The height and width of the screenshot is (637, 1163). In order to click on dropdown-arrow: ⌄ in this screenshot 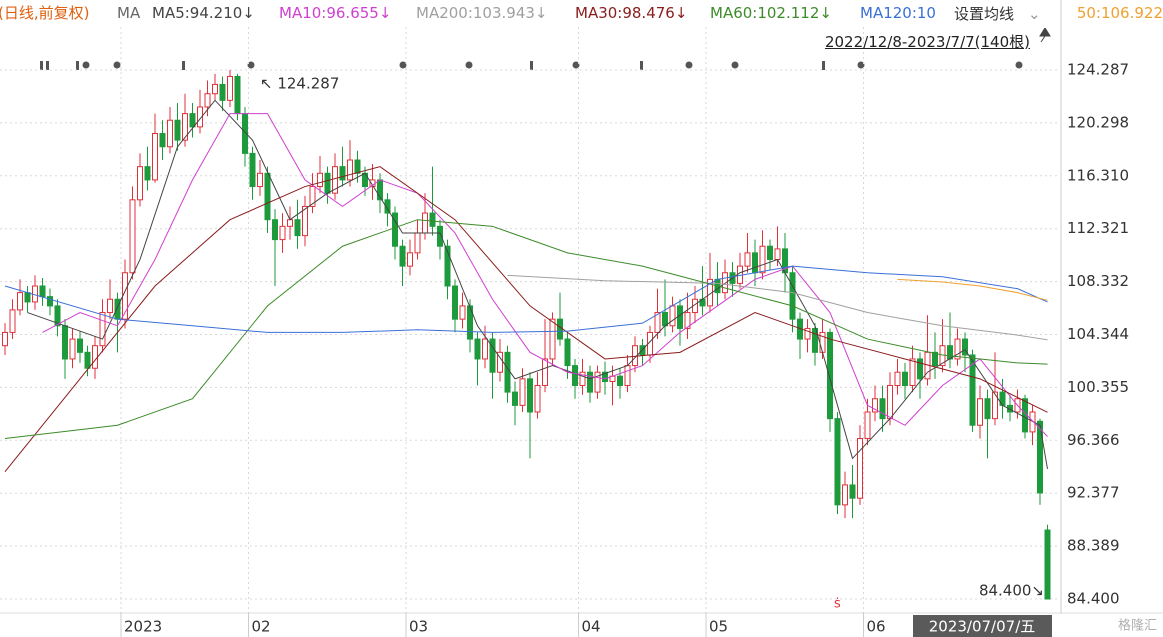, I will do `click(1034, 14)`.